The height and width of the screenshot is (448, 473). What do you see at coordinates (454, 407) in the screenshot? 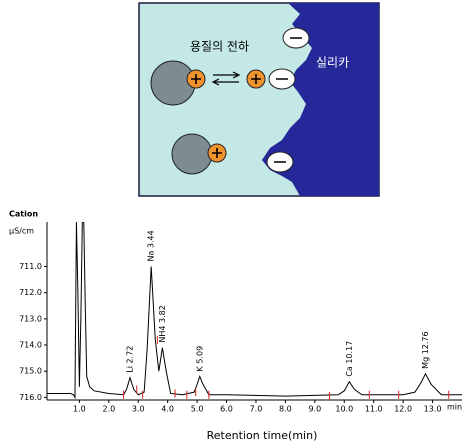
I see `x-unit: min` at bounding box center [454, 407].